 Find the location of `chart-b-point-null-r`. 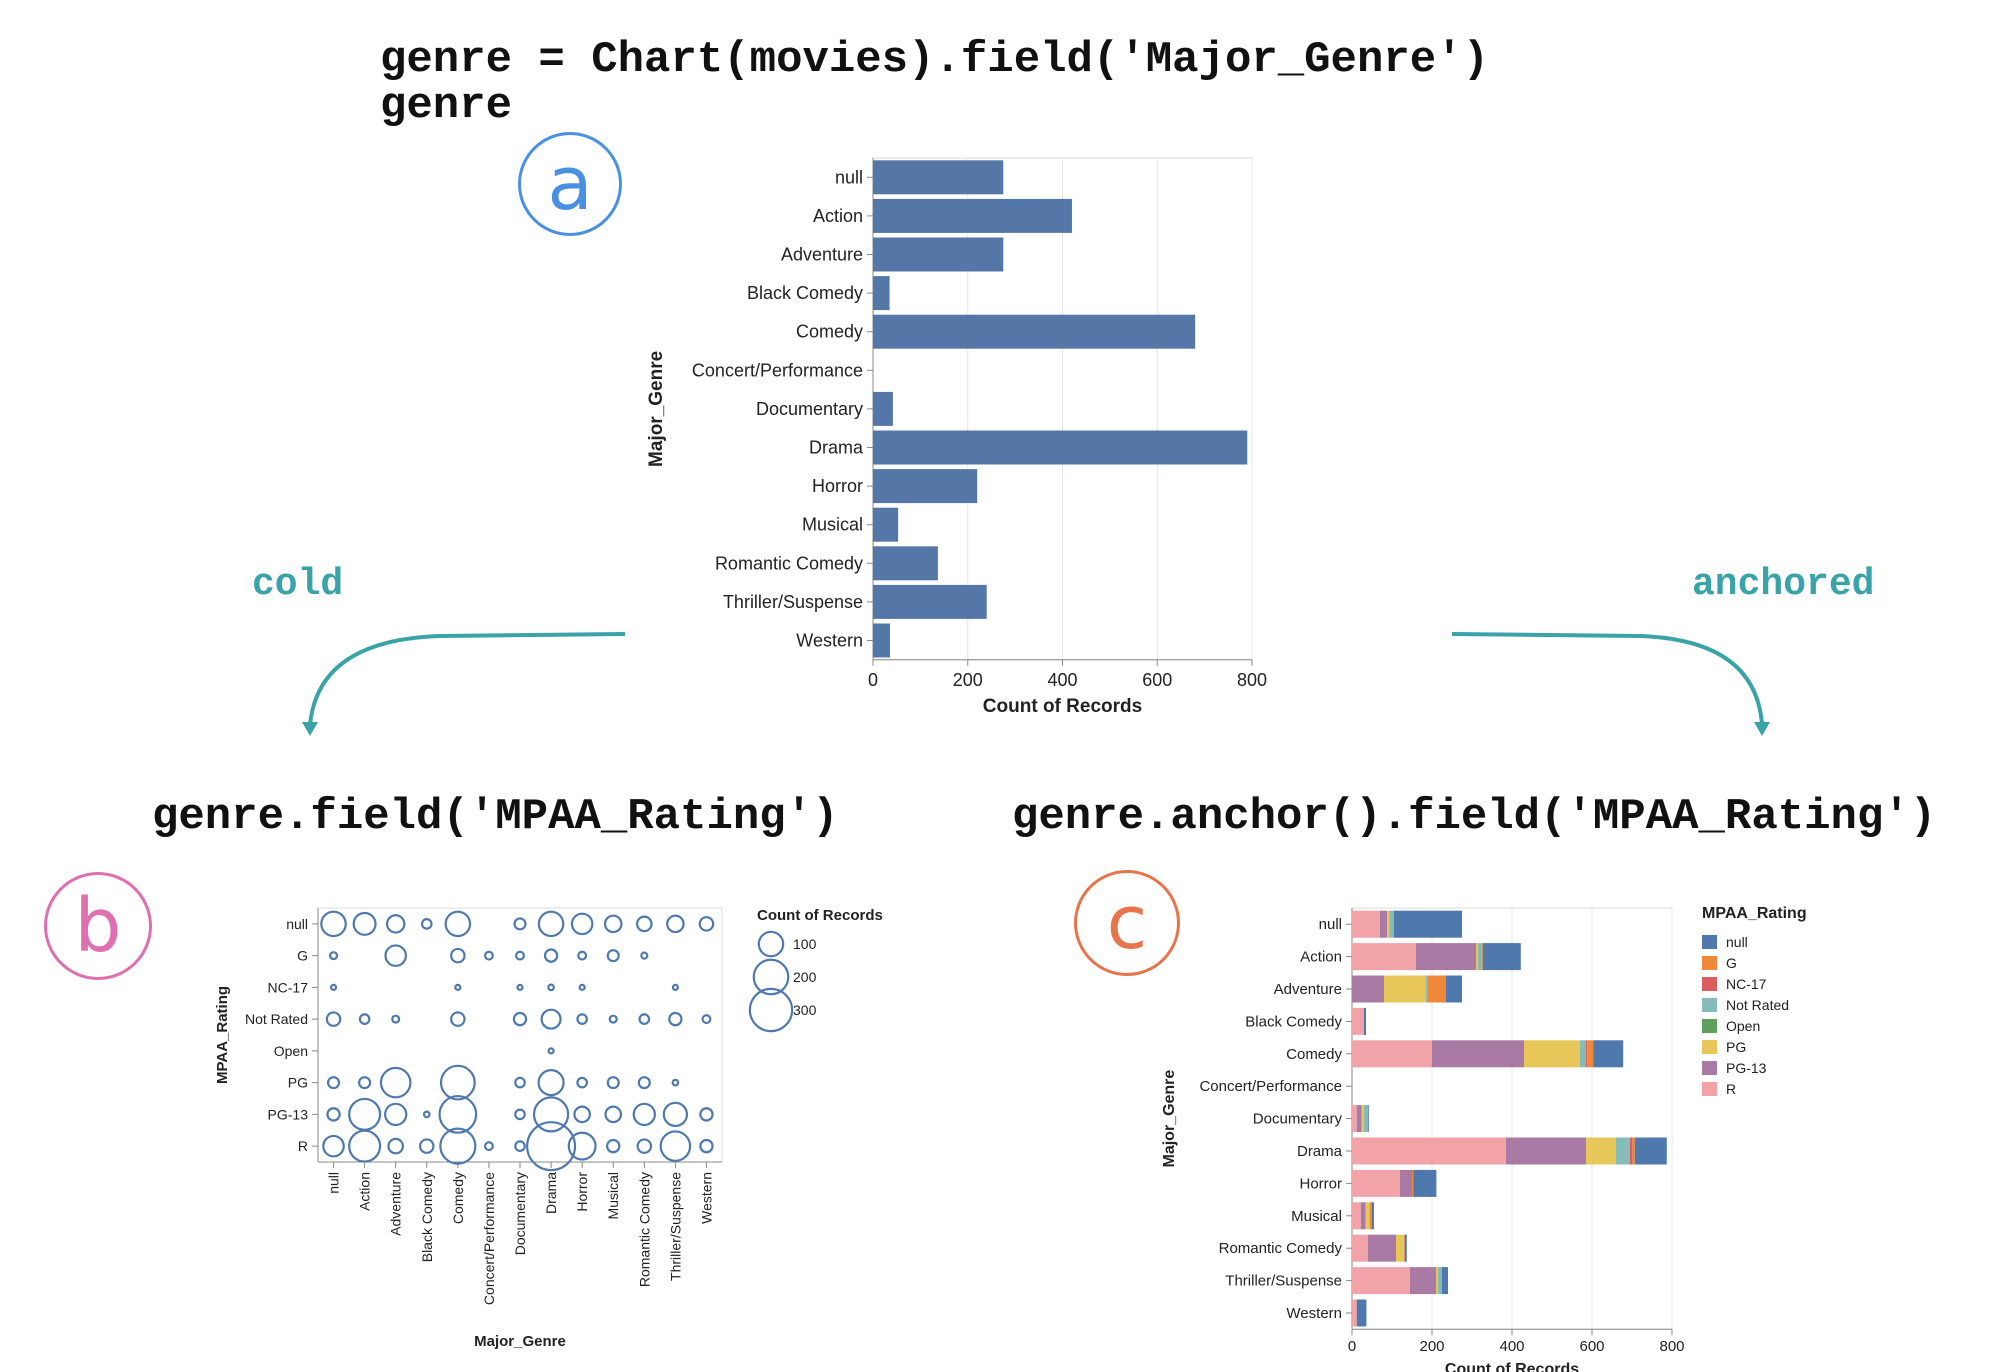

chart-b-point-null-r is located at coordinates (333, 1146).